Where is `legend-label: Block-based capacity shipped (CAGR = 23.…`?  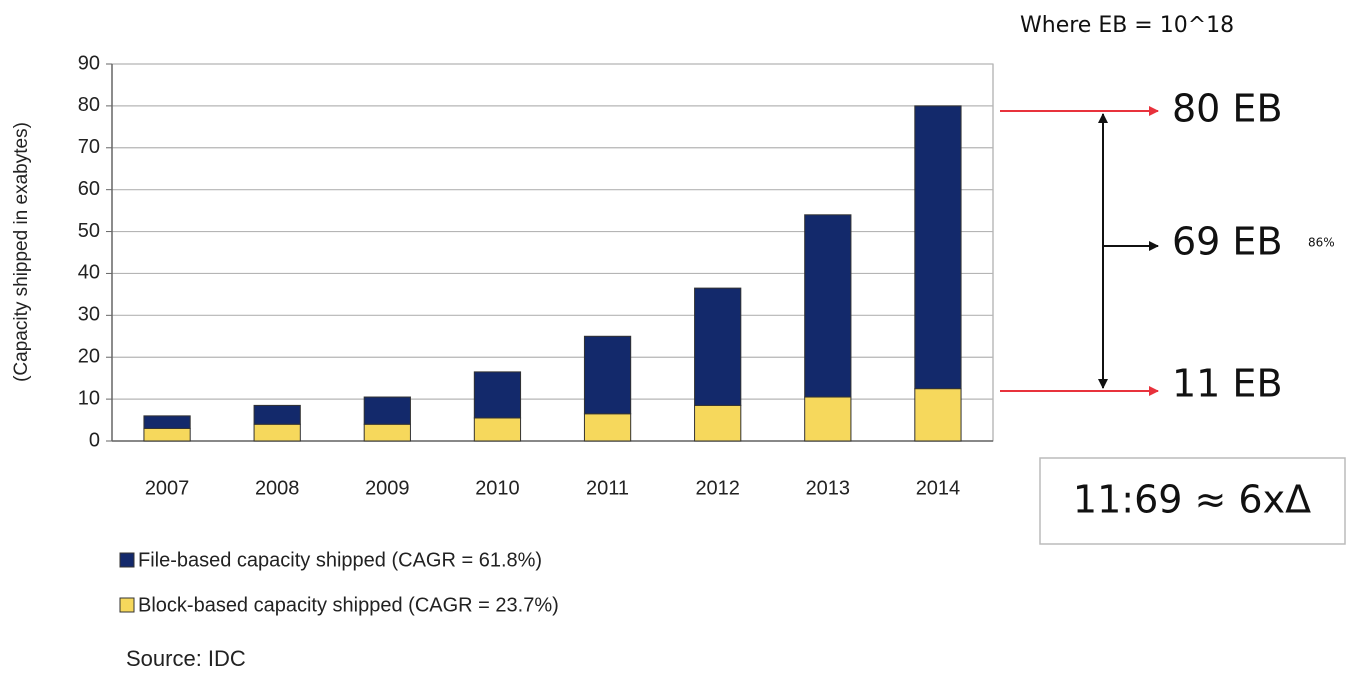
legend-label: Block-based capacity shipped (CAGR = 23.… is located at coordinates (348, 605).